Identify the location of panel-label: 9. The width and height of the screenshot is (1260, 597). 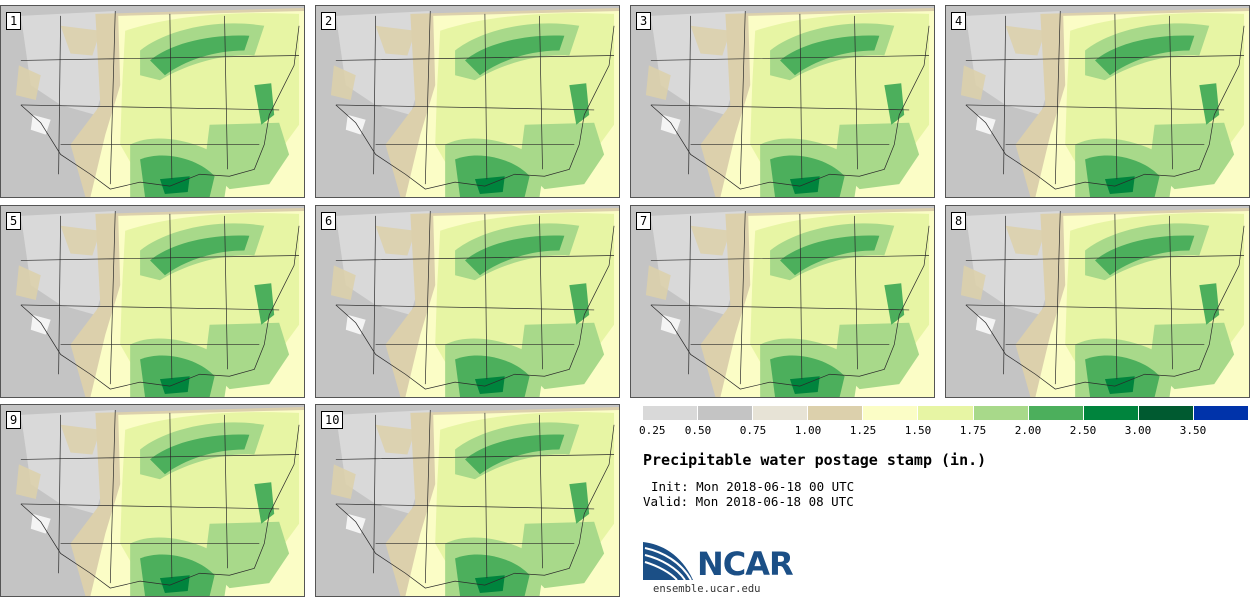
(14, 420).